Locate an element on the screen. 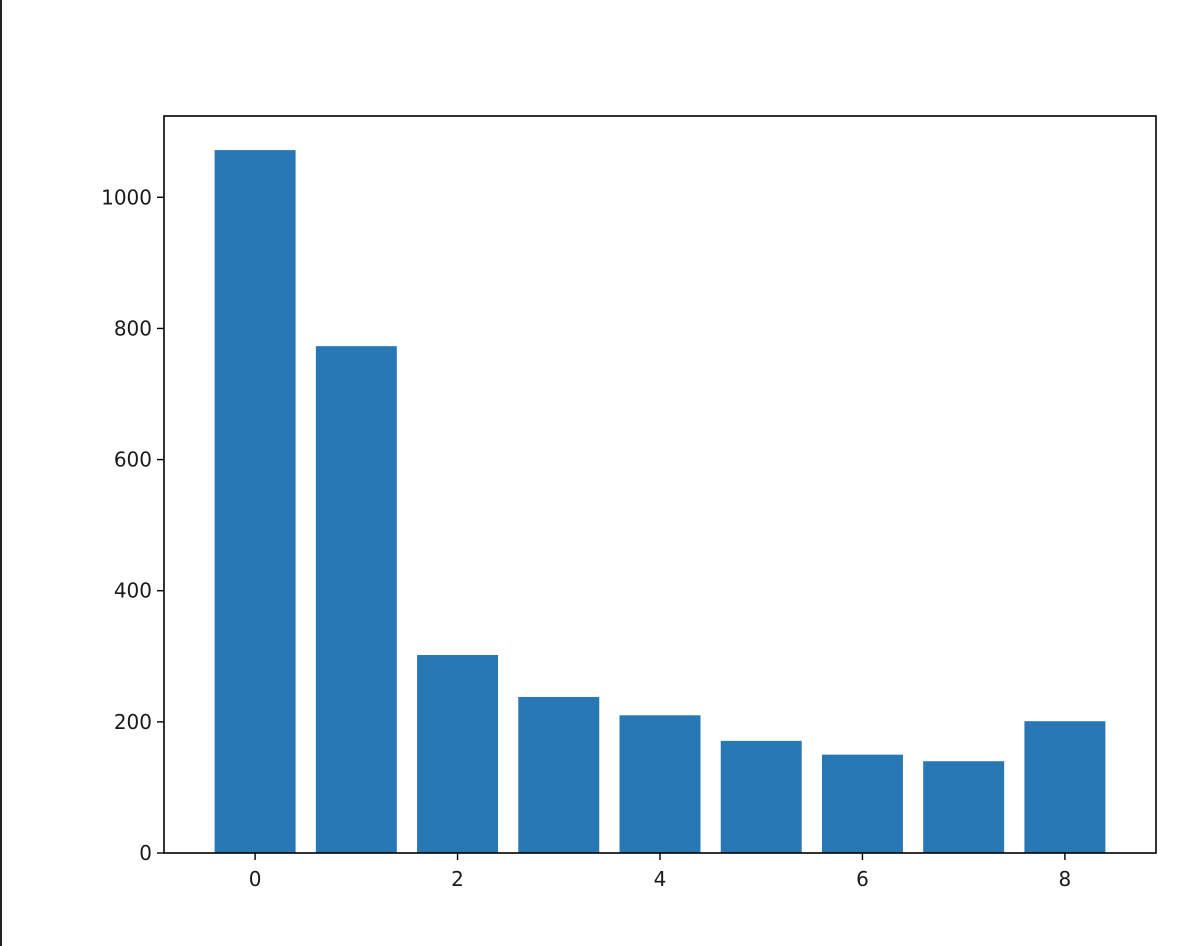  y-tick-label: 1000 is located at coordinates (126, 197).